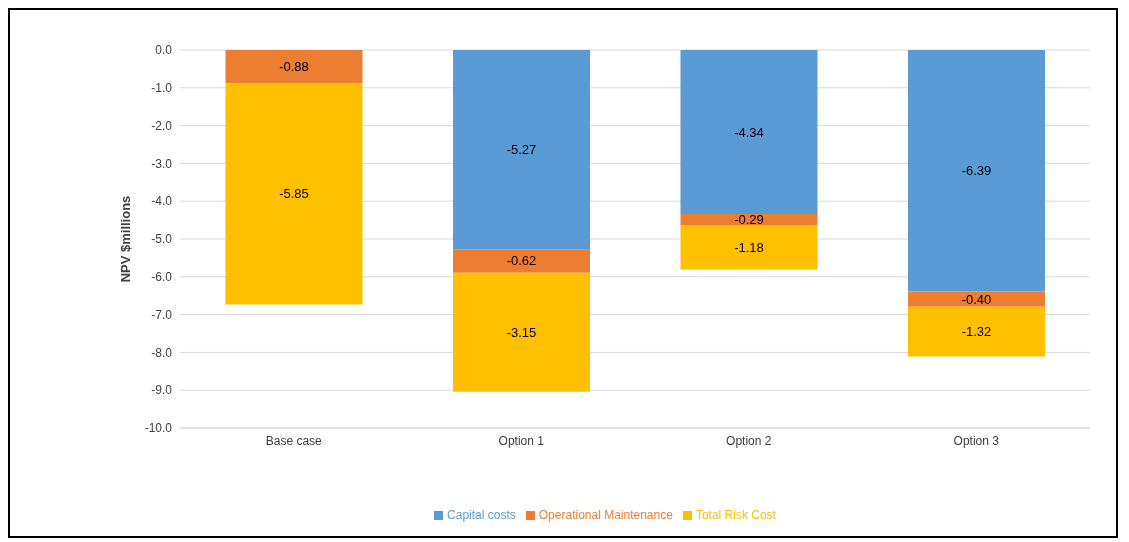 The width and height of the screenshot is (1129, 542). I want to click on data-label: -5.85, so click(294, 194).